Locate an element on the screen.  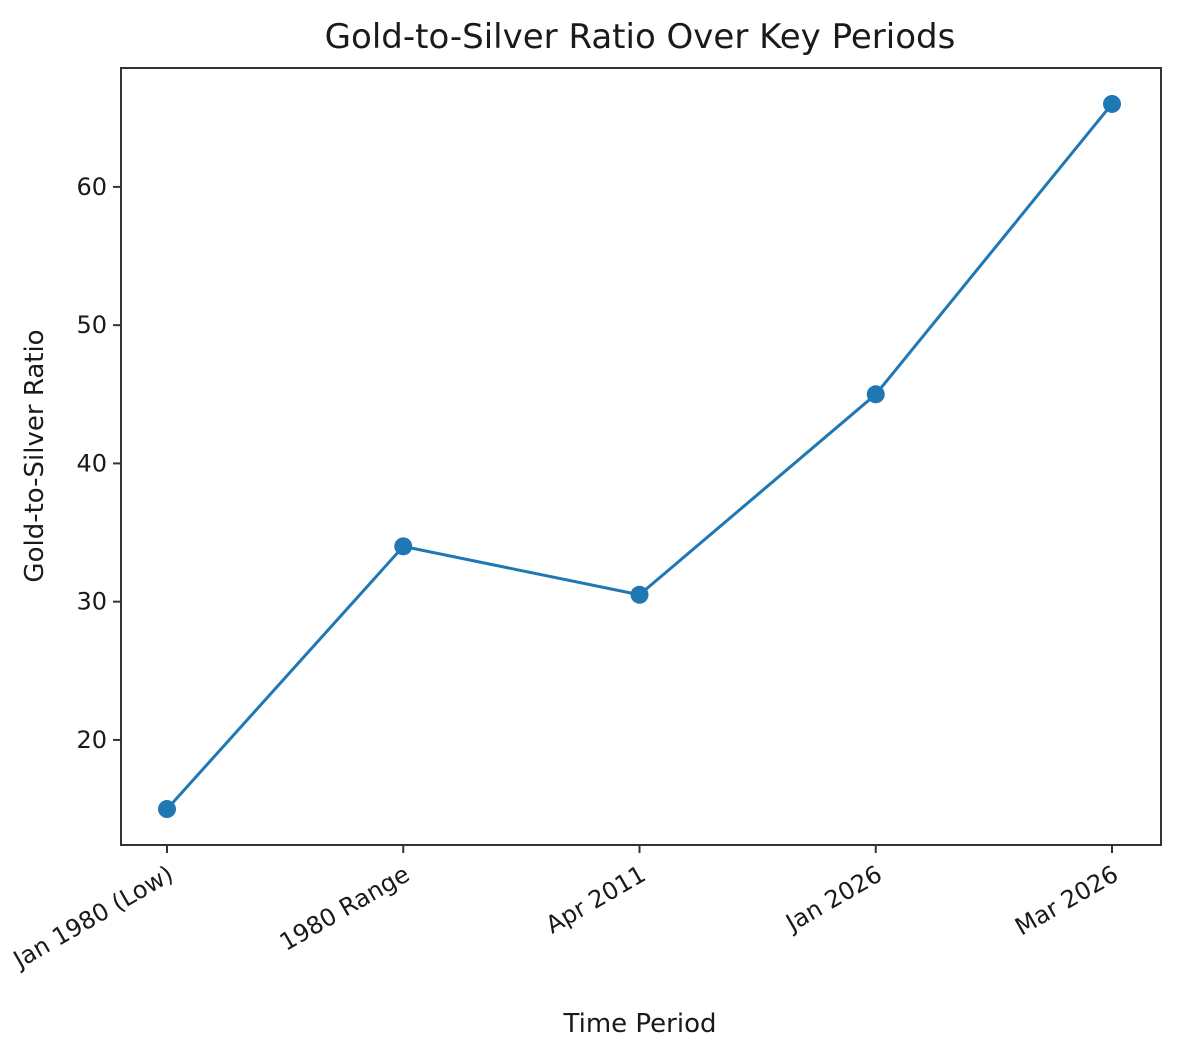
y-tick-label: 50 is located at coordinates (91, 325).